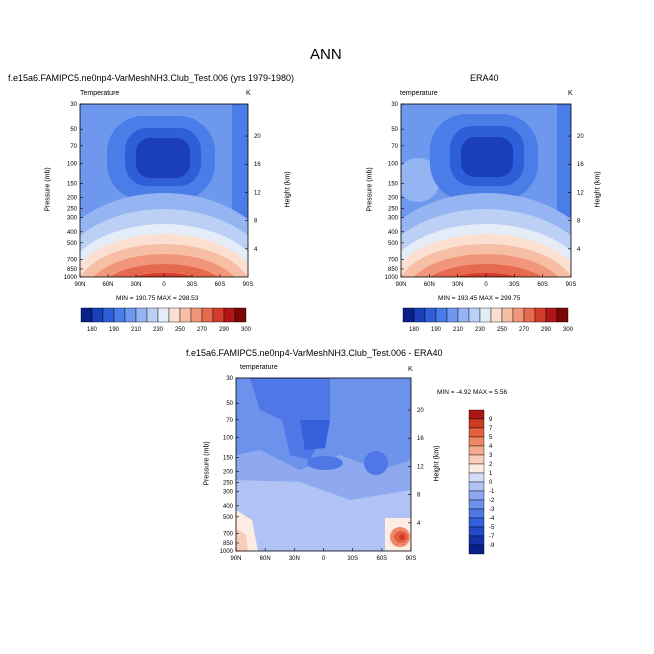  Describe the element at coordinates (224, 330) in the screenshot. I see `p1-colorbar-label: 290` at that location.